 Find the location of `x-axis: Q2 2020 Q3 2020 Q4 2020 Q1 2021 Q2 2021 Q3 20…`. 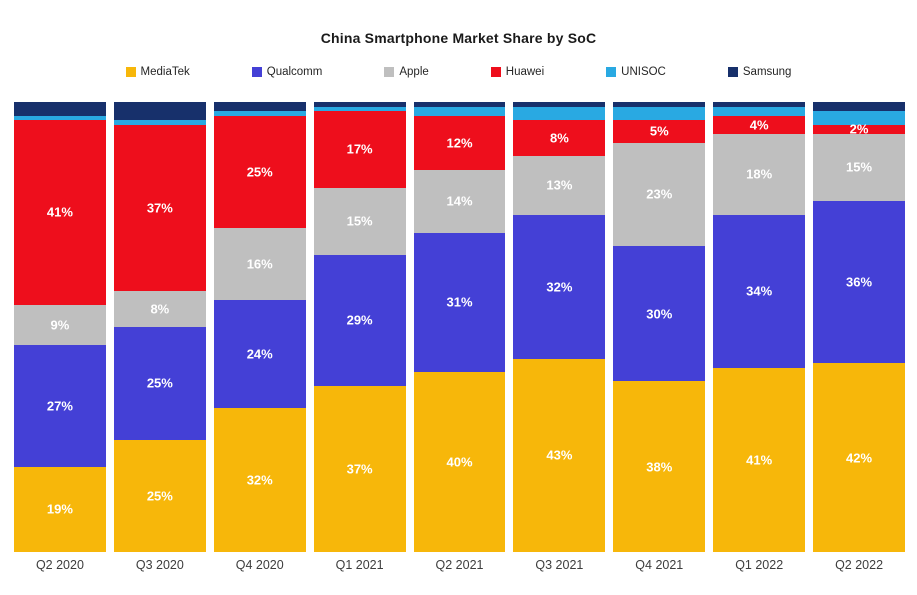

x-axis: Q2 2020 Q3 2020 Q4 2020 Q1 2021 Q2 2021 Q3 20… is located at coordinates (459, 565).